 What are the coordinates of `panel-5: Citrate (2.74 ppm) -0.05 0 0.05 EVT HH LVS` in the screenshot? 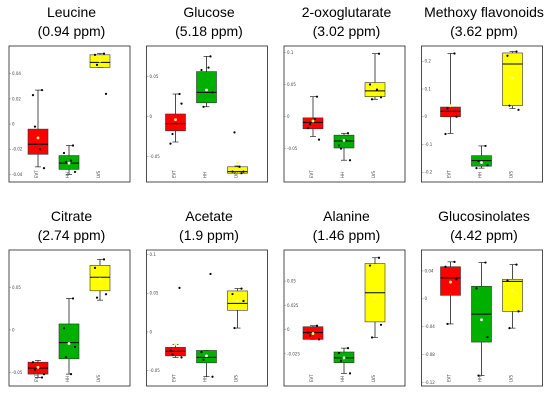 It's located at (69, 297).